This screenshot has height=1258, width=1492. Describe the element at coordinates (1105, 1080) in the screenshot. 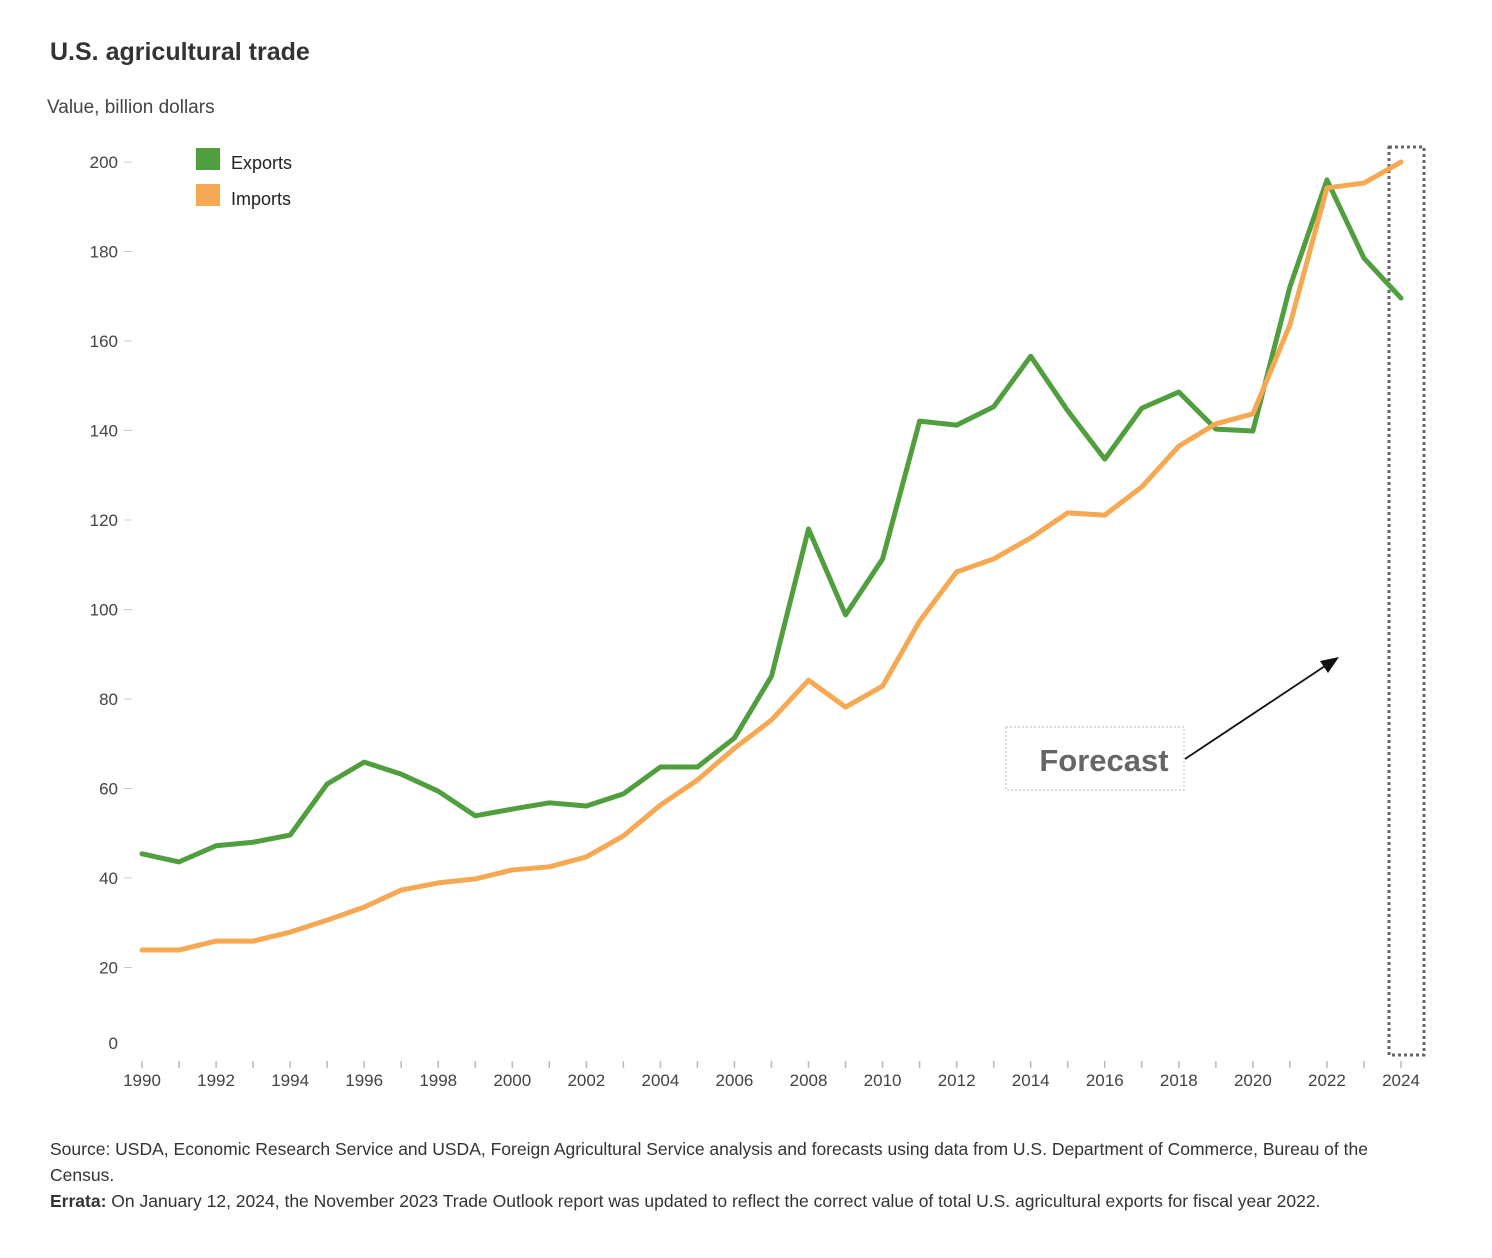

I see `x-tick-label: 2016` at that location.